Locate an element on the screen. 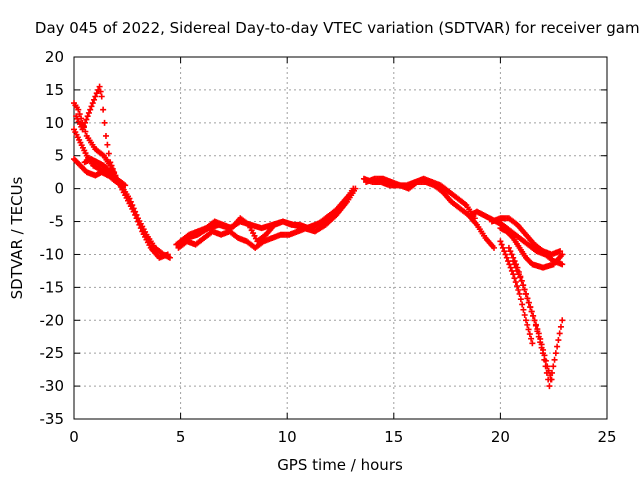 Image resolution: width=640 pixels, height=480 pixels. x-tick-label: 10 is located at coordinates (287, 437).